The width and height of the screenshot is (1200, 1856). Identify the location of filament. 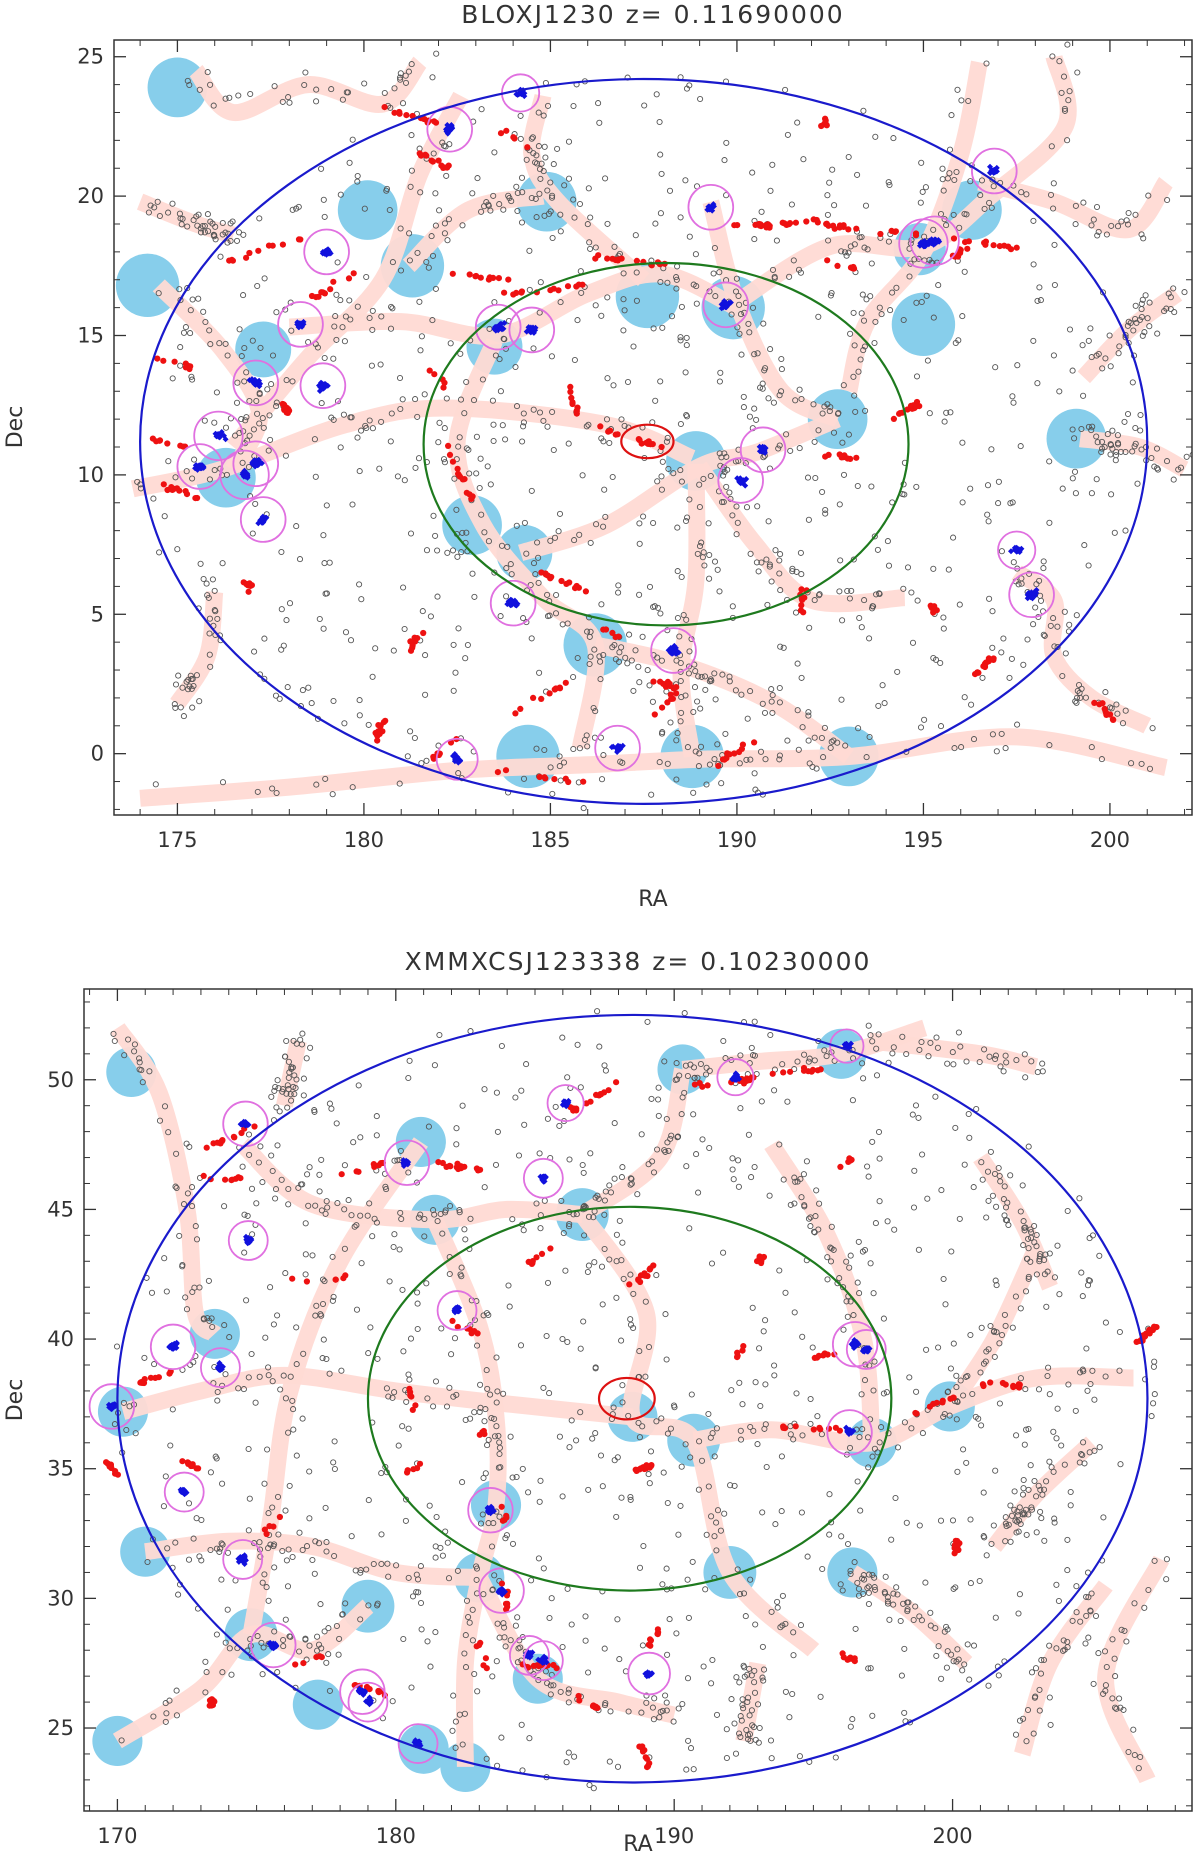
(1015, 1221).